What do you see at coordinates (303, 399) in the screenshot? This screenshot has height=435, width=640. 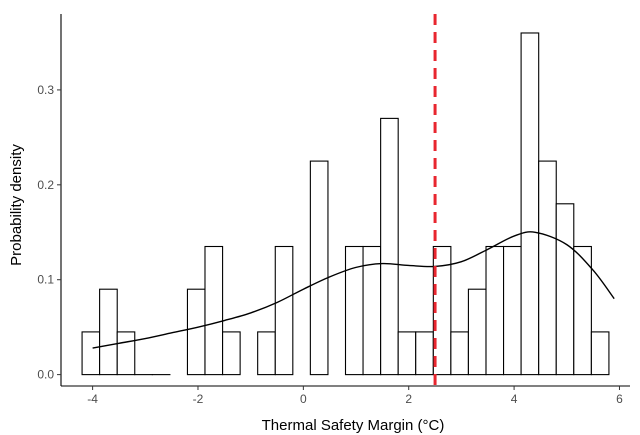 I see `x-tick-label: 0` at bounding box center [303, 399].